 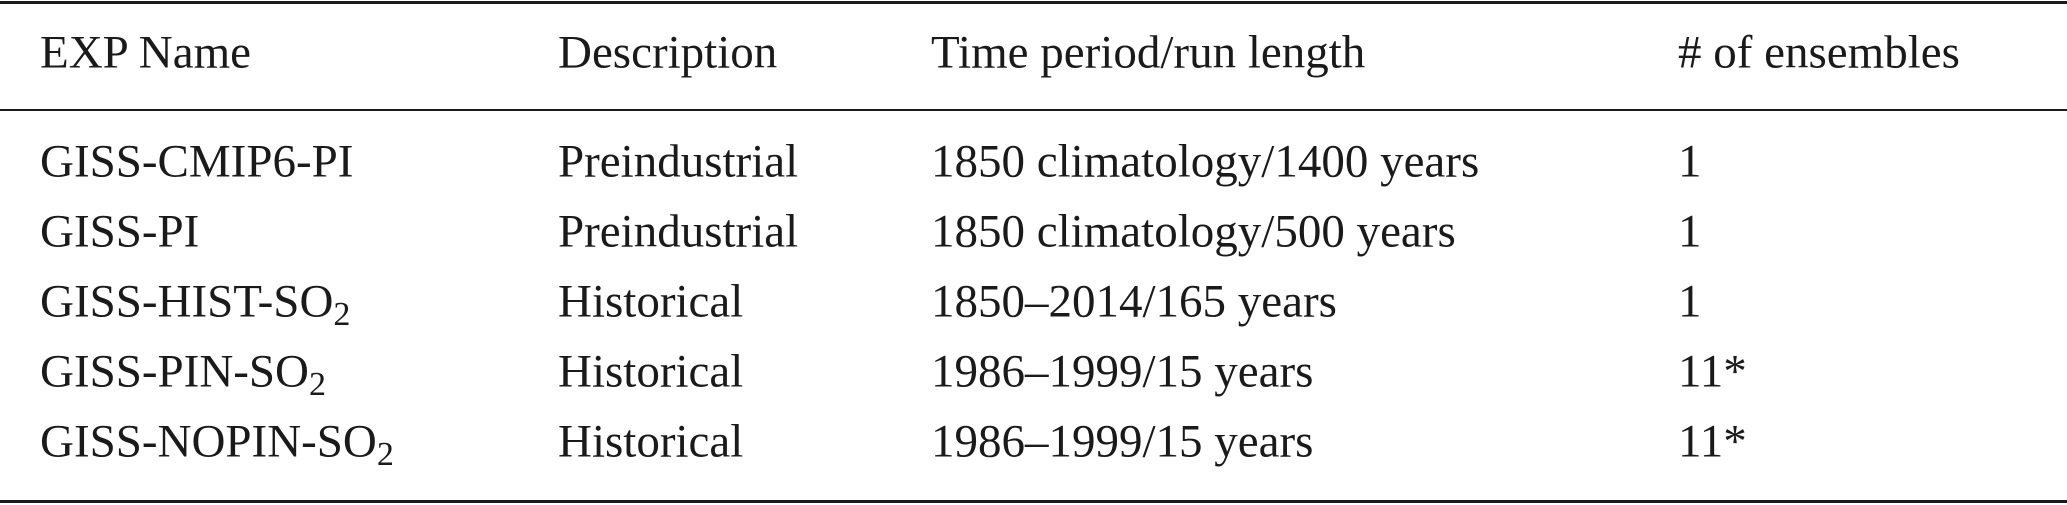 I want to click on header-cell: EXP Name, so click(x=146, y=52).